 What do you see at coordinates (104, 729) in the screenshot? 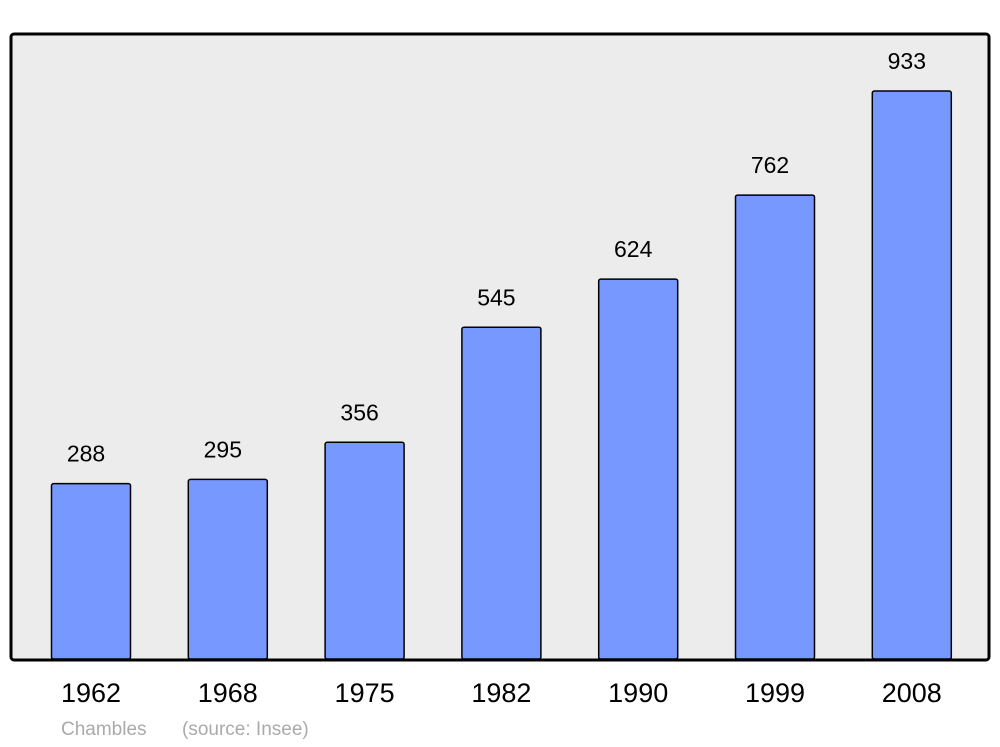
I see `chart-title: Chambles` at bounding box center [104, 729].